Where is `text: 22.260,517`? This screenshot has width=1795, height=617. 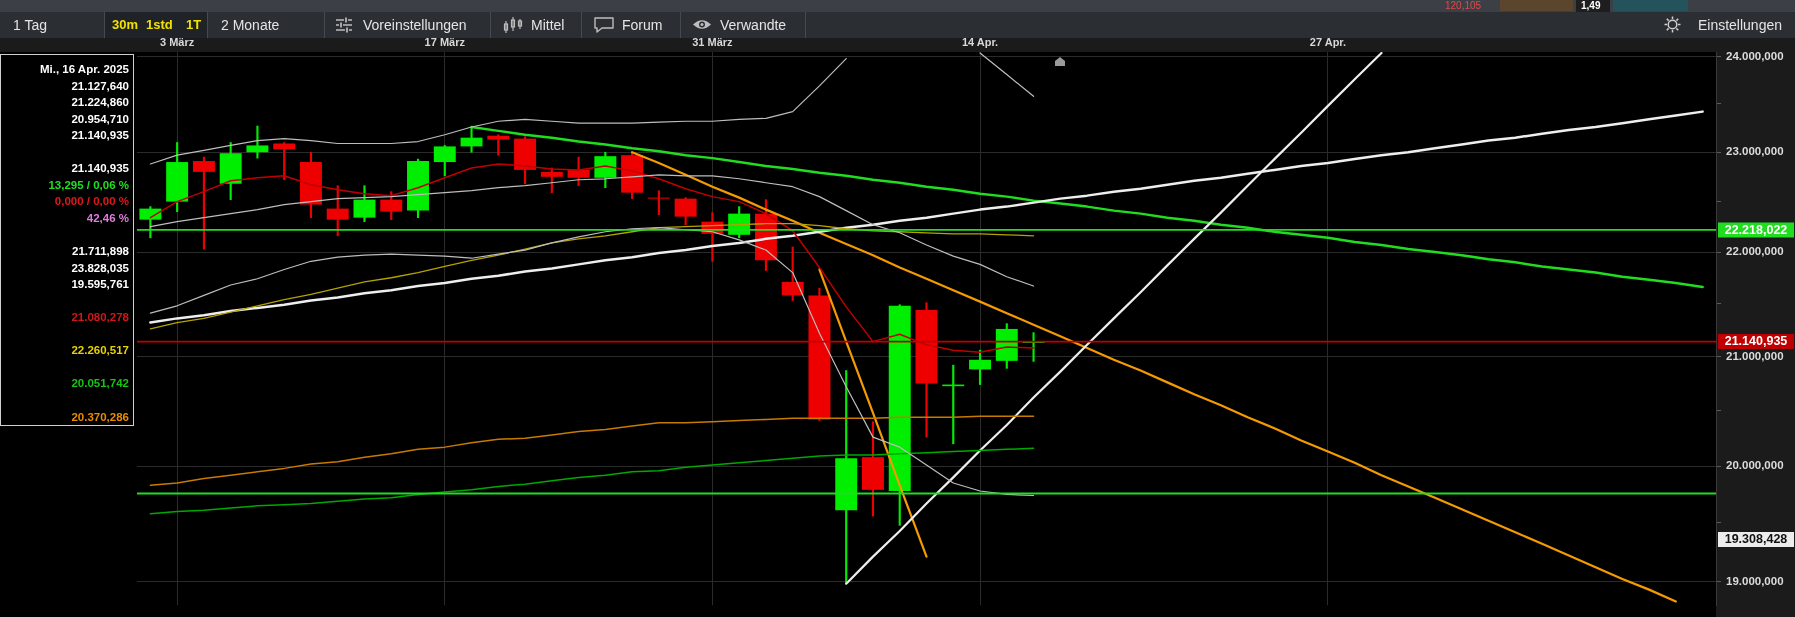 text: 22.260,517 is located at coordinates (100, 351).